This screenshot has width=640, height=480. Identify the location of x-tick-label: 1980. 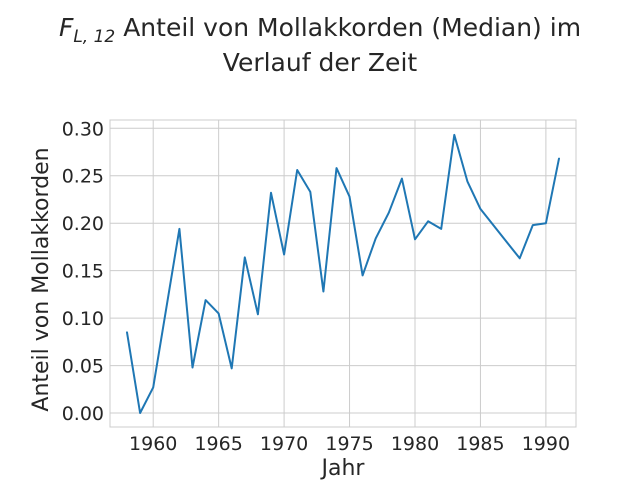
(415, 444).